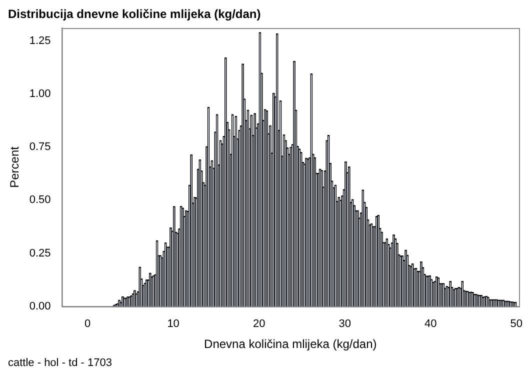 The image size is (529, 378). What do you see at coordinates (60, 363) in the screenshot?
I see `text: cattle - hol - td - 1703` at bounding box center [60, 363].